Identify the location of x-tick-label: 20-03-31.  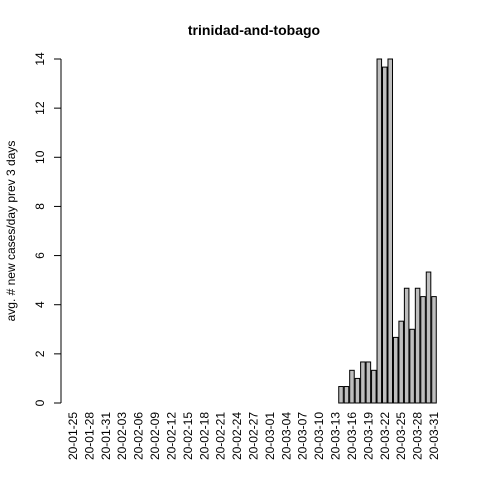
(434, 436).